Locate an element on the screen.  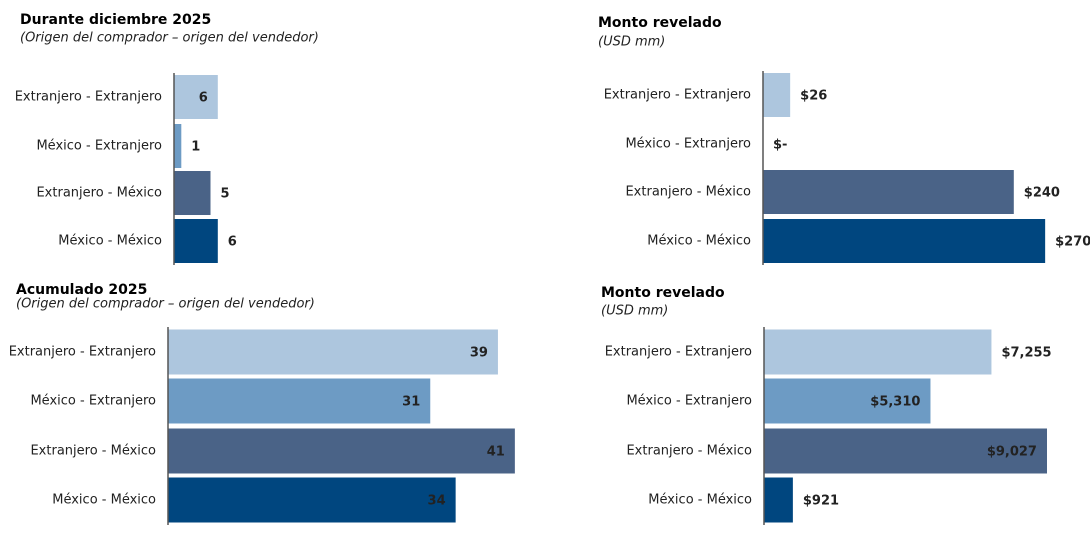
value-label: $270 is located at coordinates (1072, 242).